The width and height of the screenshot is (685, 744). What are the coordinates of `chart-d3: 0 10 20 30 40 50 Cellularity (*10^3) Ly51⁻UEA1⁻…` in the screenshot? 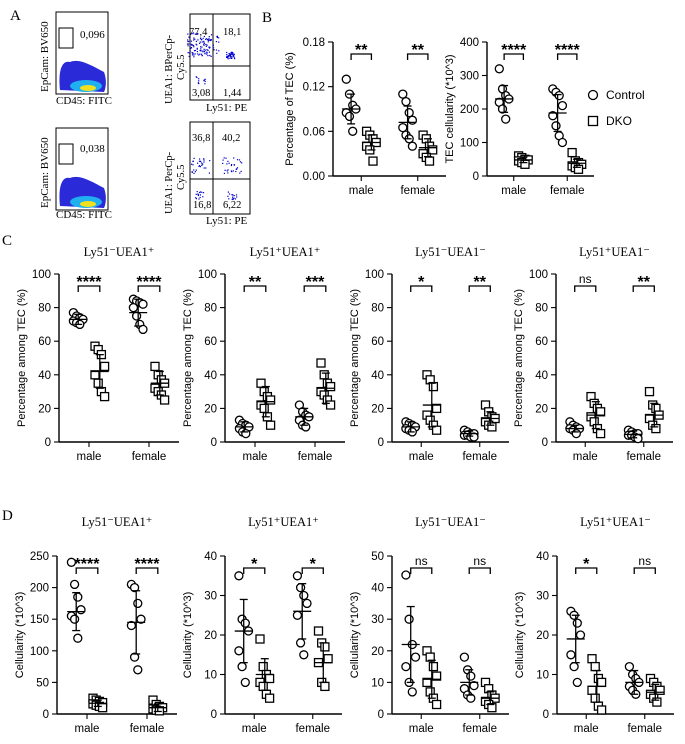 It's located at (429, 625).